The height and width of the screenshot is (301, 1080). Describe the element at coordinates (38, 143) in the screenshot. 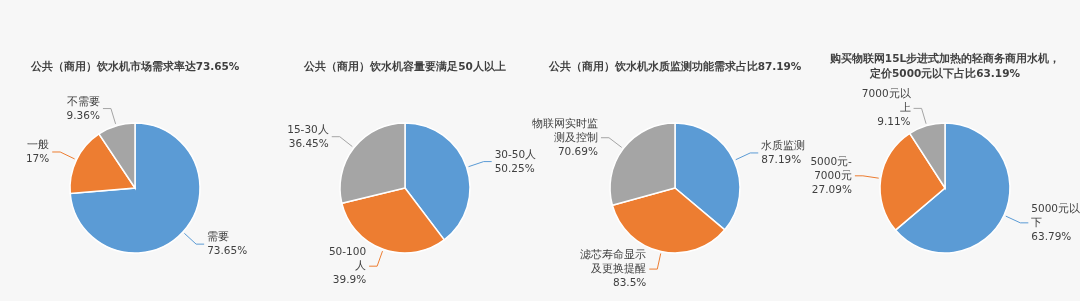

I see `slice-label: 一般` at that location.